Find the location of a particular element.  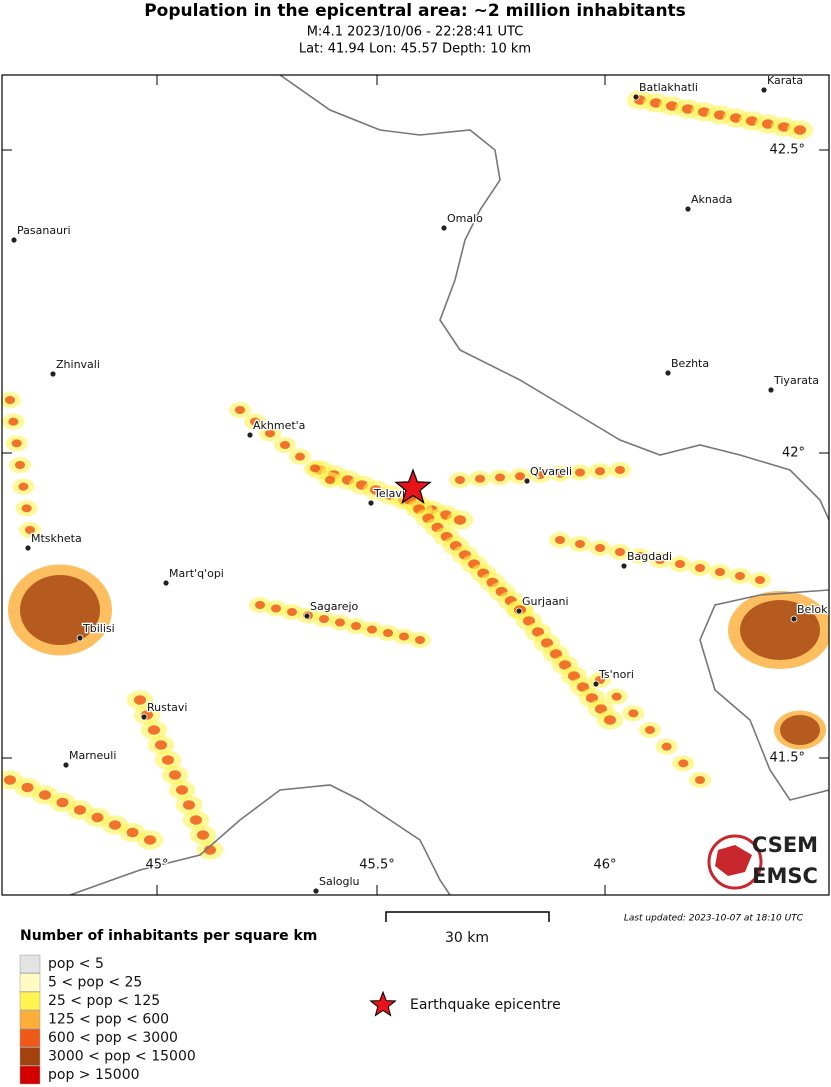

city-label: Mtskheta is located at coordinates (56, 538).